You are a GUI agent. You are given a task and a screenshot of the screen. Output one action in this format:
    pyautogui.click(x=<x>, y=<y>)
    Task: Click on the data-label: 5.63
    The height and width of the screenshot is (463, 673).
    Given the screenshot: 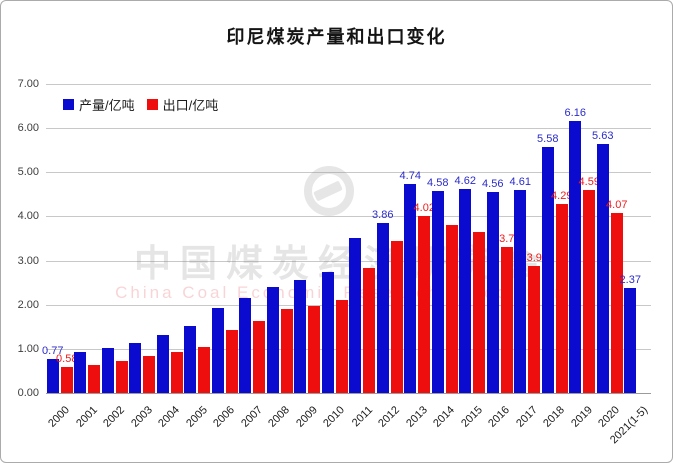 What is the action you would take?
    pyautogui.click(x=603, y=136)
    